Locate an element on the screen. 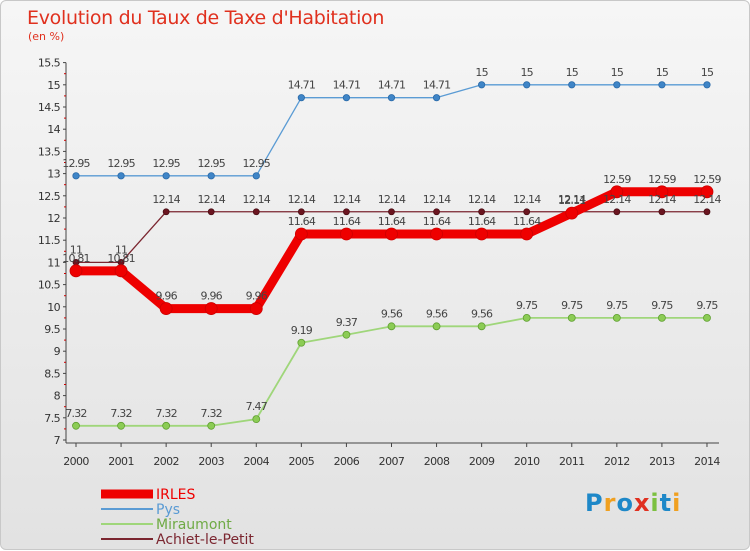 The image size is (750, 551). x-tick-label: 2006 is located at coordinates (347, 461).